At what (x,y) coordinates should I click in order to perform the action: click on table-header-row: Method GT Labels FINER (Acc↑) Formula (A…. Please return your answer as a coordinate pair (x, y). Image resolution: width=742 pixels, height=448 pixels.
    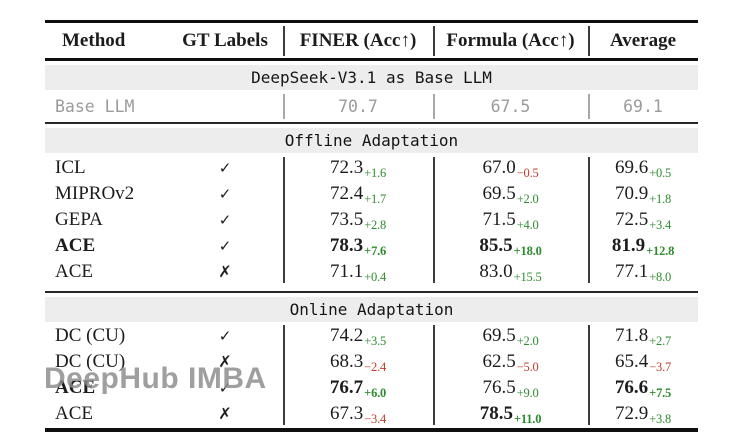
    Looking at the image, I should click on (371, 41).